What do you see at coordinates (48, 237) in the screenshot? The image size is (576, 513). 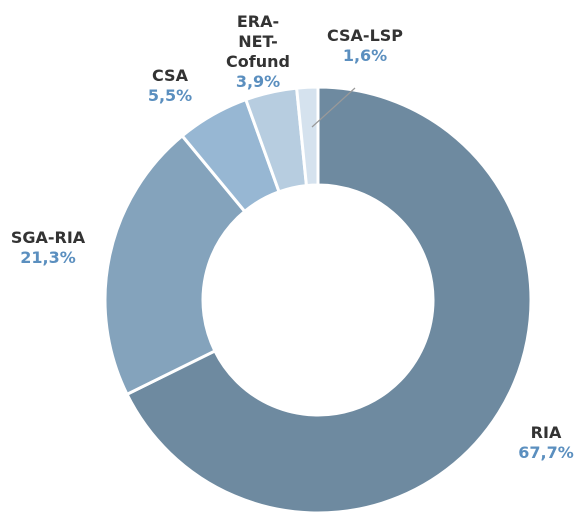 I see `category-label: SGA-RIA` at bounding box center [48, 237].